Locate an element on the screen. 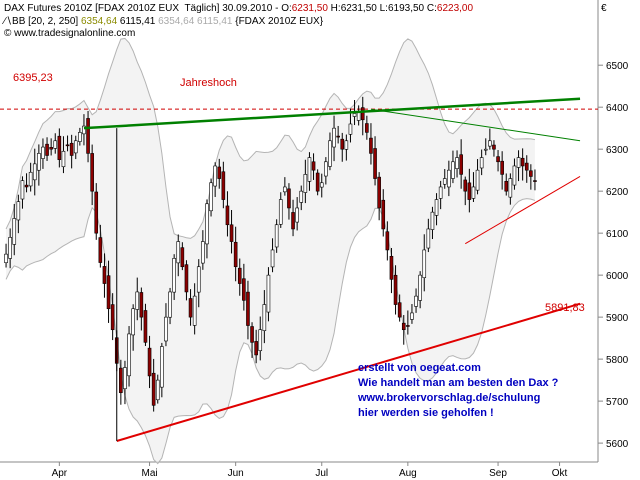  currency-symbol: € is located at coordinates (604, 8).